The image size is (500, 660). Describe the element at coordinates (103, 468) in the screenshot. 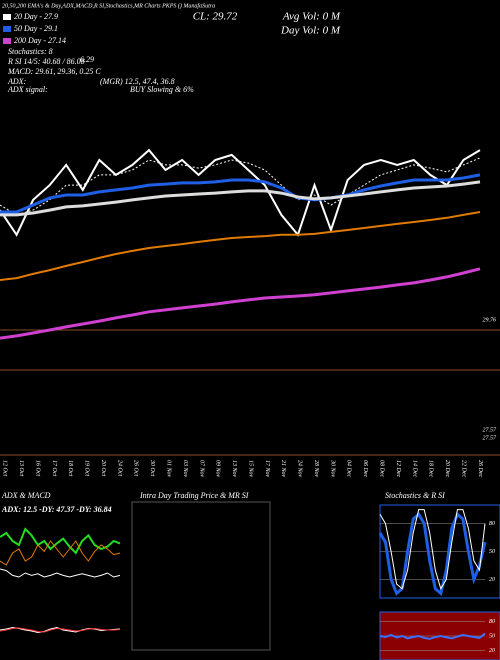

I see `x-tick-label: 20 Oct` at that location.